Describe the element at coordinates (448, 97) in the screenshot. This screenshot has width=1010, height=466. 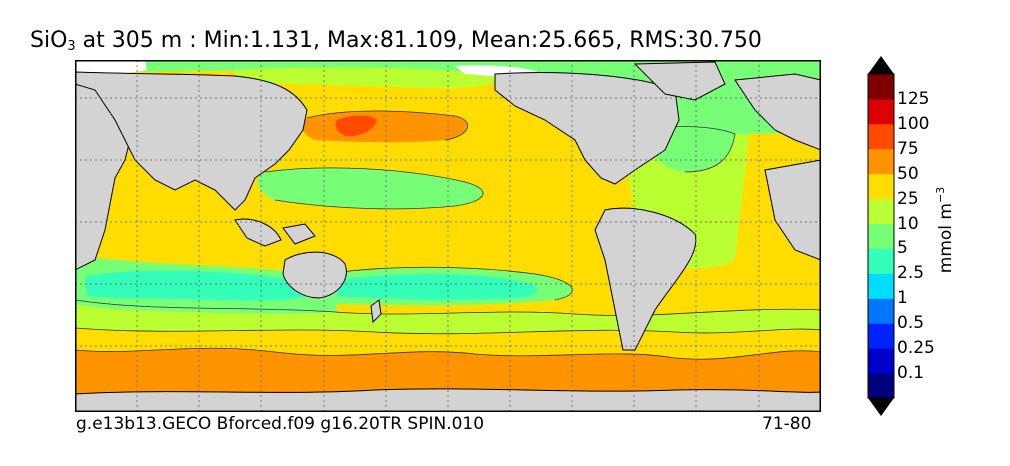
I see `arctic-5-10-region` at that location.